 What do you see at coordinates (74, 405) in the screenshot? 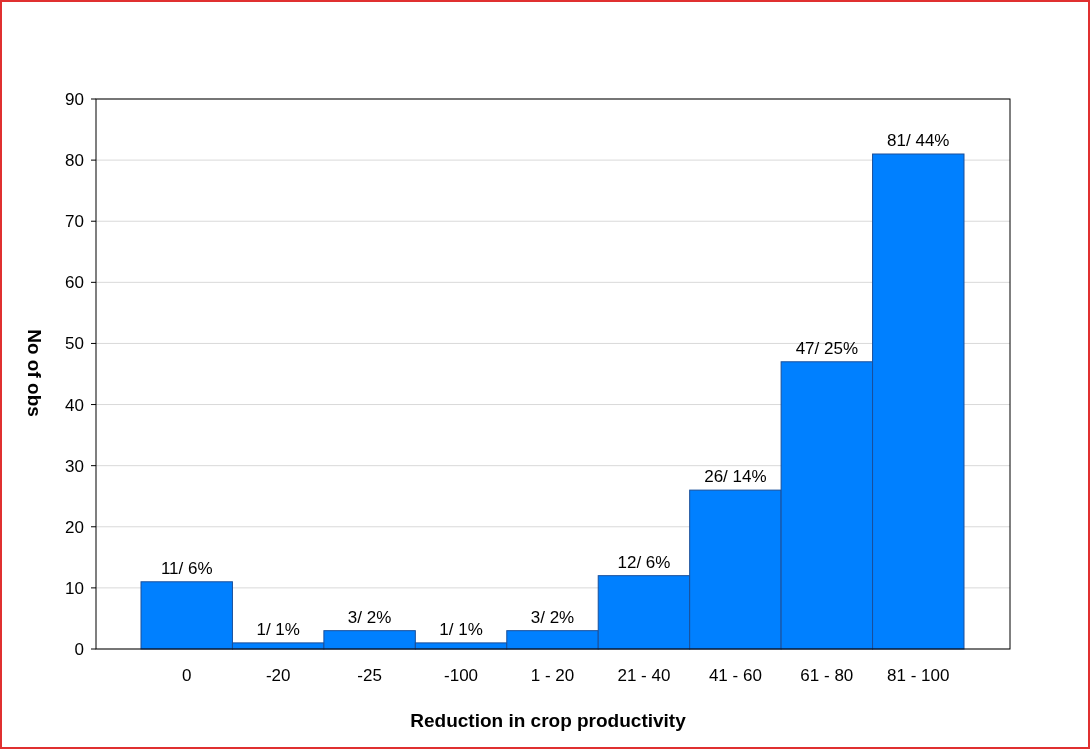
I see `y-tick-label: 40` at bounding box center [74, 405].